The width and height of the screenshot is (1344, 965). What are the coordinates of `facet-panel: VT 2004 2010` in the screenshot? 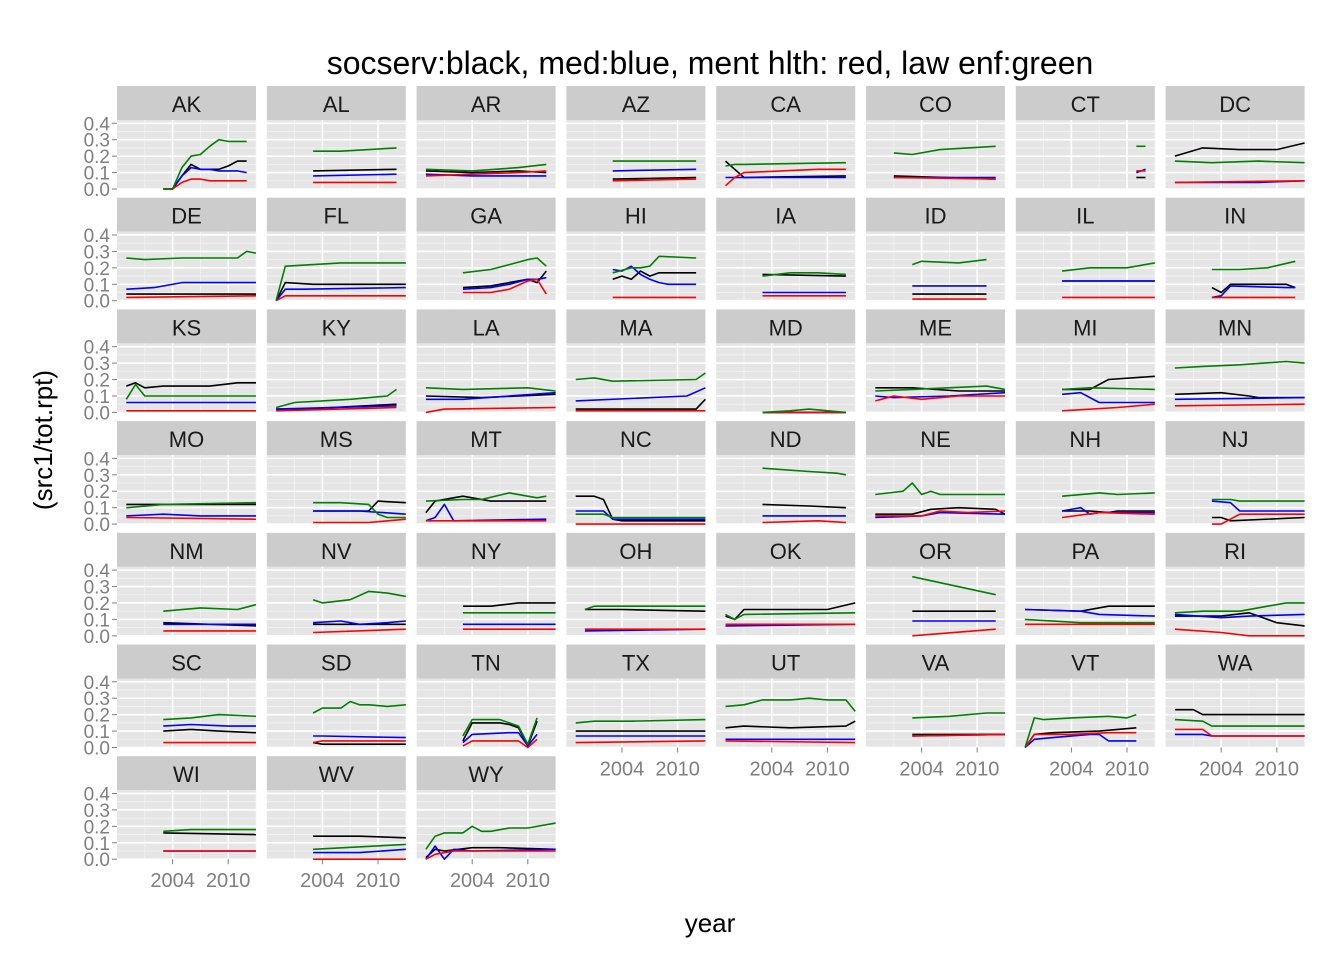 It's located at (1085, 712).